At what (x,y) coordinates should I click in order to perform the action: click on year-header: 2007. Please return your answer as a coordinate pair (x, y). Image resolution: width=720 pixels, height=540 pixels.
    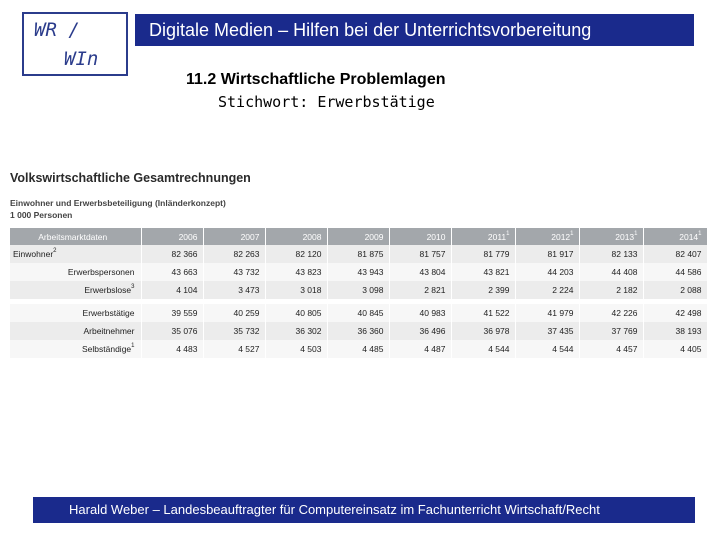
    Looking at the image, I should click on (234, 236).